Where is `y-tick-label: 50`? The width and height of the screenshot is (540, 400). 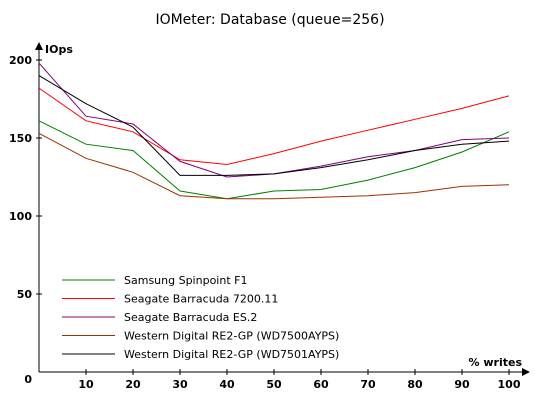 y-tick-label: 50 is located at coordinates (25, 294).